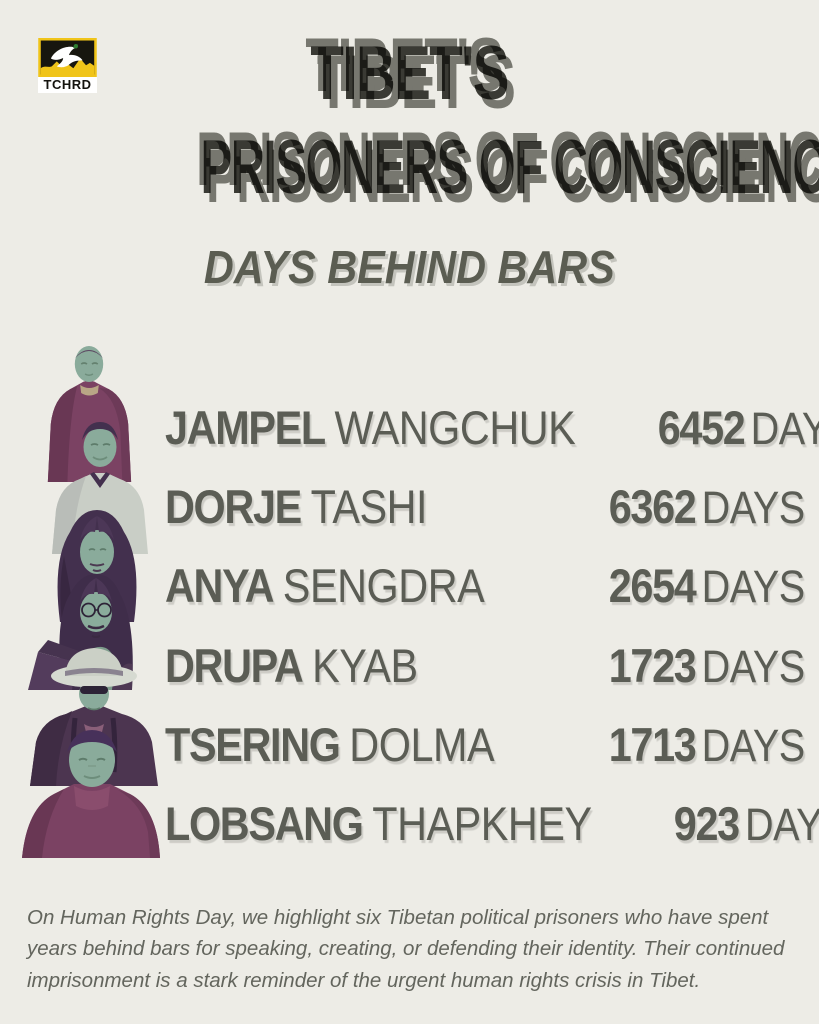 Image resolution: width=819 pixels, height=1024 pixels. Describe the element at coordinates (89, 414) in the screenshot. I see `jampel-wangchuk-monk-portrait-icon` at that location.